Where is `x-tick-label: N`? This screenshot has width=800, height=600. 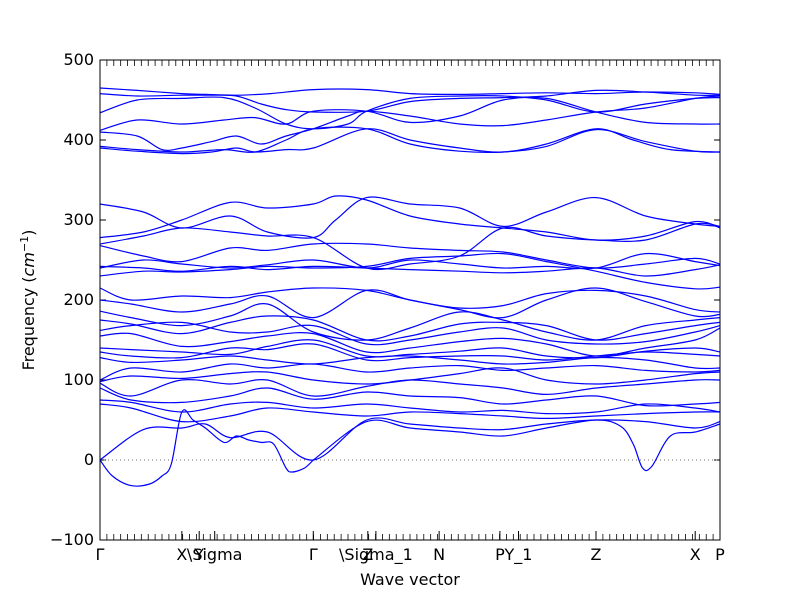 x-tick-label: N is located at coordinates (439, 554).